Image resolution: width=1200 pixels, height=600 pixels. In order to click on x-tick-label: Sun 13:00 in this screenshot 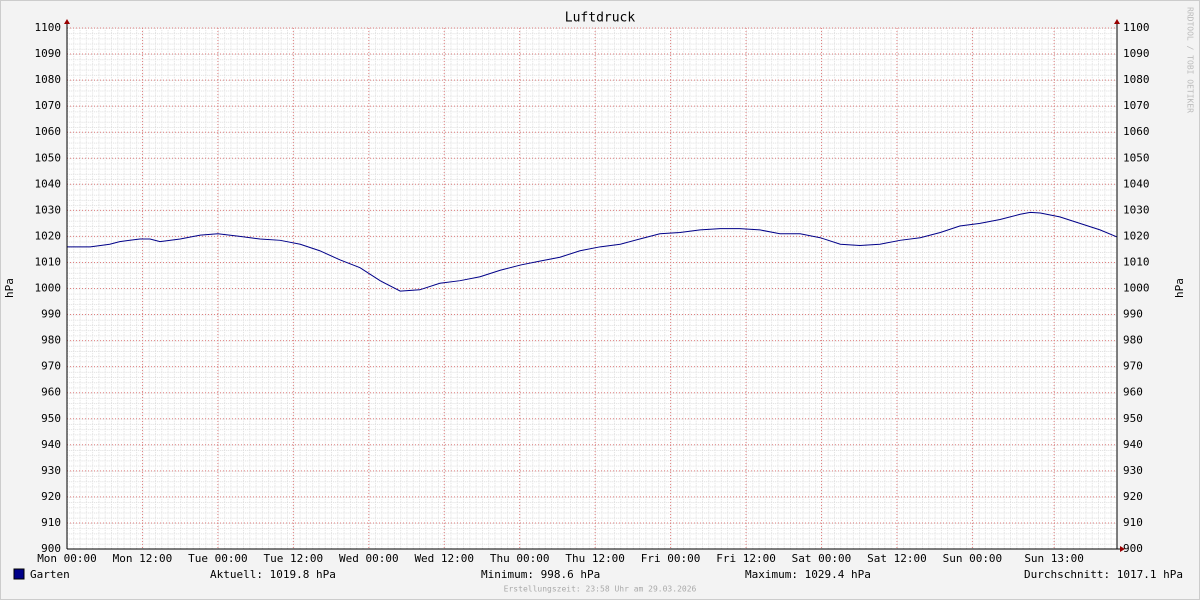, I will do `click(1054, 558)`.